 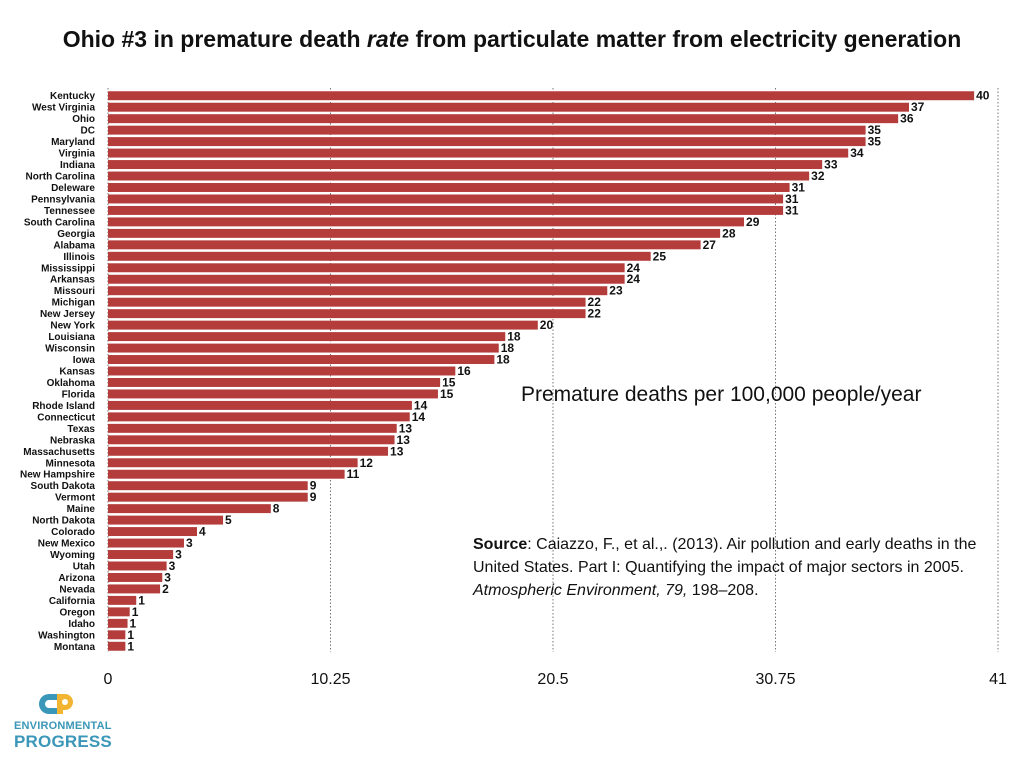 I want to click on category-label: South Dakota, so click(x=63, y=486).